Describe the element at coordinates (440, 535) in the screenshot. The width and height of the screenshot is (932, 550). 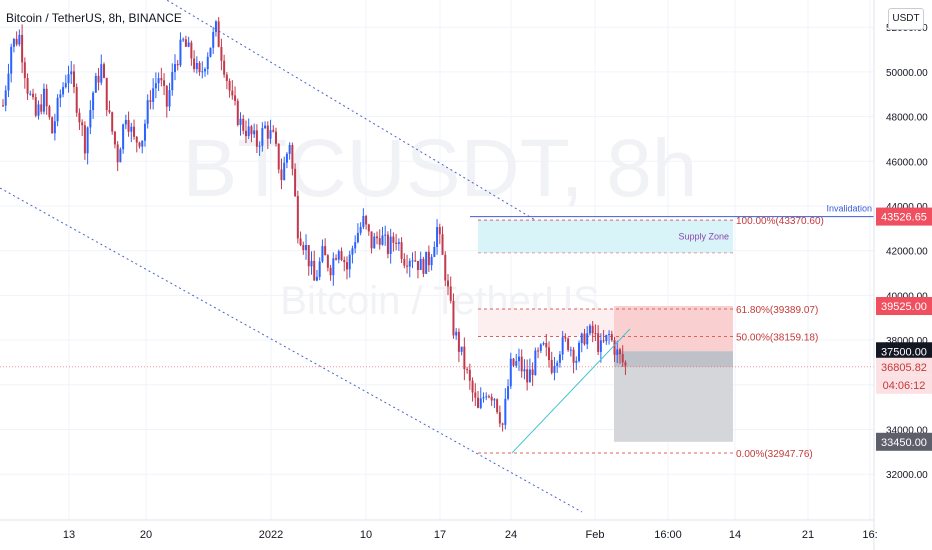
I see `x-tick-label: 17` at that location.